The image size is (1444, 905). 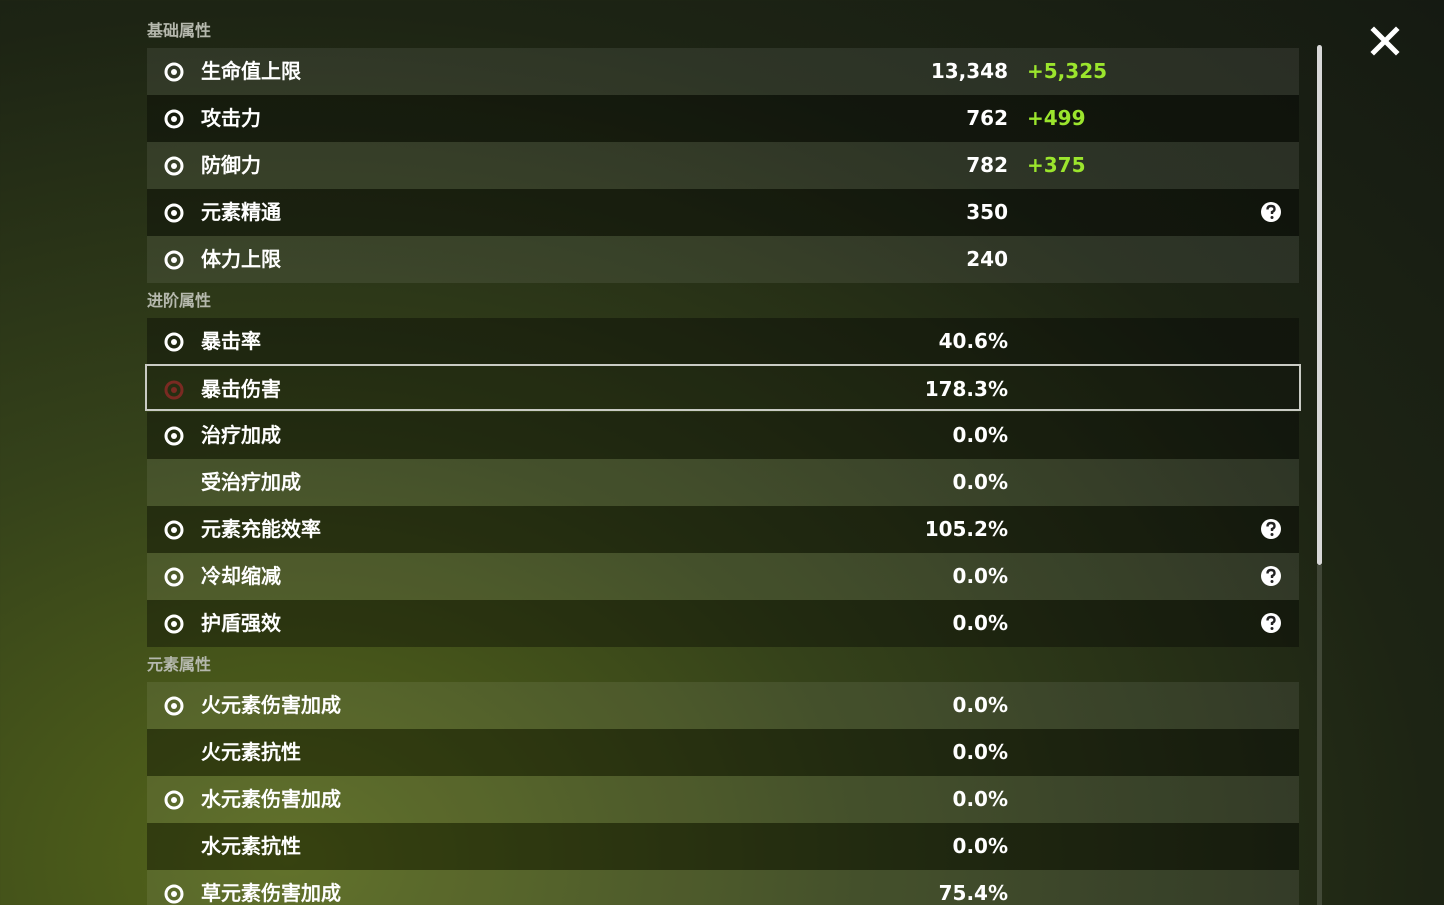 What do you see at coordinates (973, 341) in the screenshot?
I see `stat-value: 40.6%` at bounding box center [973, 341].